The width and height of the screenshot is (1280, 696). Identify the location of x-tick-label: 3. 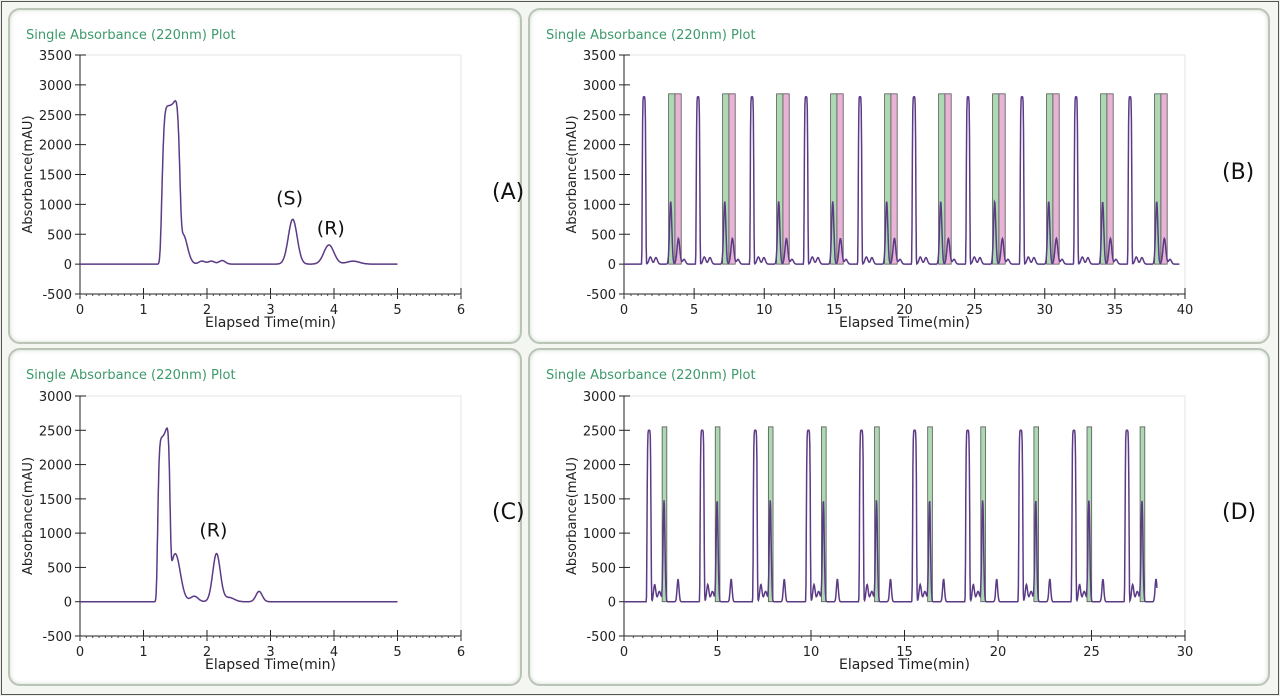
(270, 310).